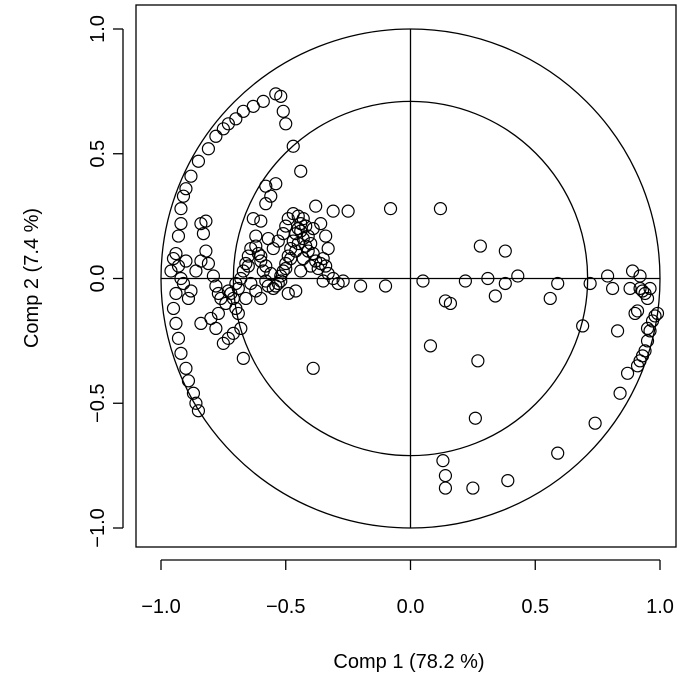 Image resolution: width=681 pixels, height=675 pixels. Describe the element at coordinates (98, 403) in the screenshot. I see `y-tick-label: −0.5` at that location.